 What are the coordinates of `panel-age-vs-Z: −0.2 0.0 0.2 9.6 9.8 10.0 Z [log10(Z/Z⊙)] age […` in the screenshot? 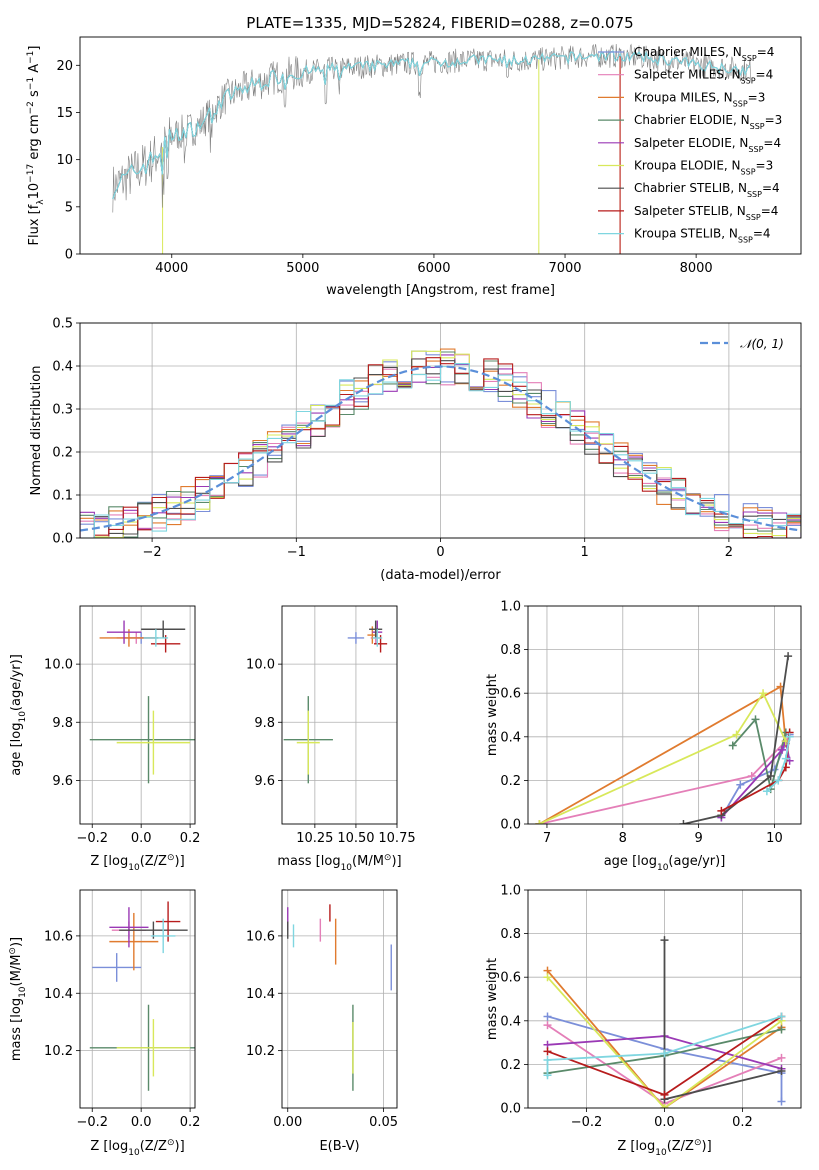 It's located at (105, 739).